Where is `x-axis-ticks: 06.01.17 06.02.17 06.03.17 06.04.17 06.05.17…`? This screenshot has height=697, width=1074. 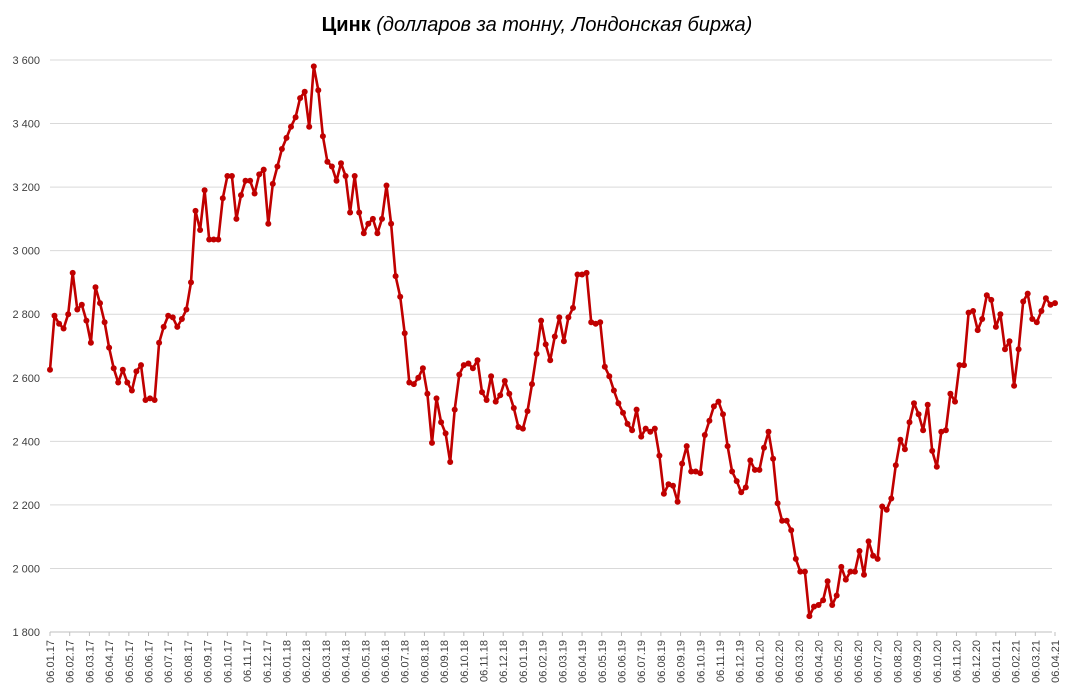
x-axis-ticks: 06.01.17 06.02.17 06.03.17 06.04.17 06.05.17… is located at coordinates (553, 657).